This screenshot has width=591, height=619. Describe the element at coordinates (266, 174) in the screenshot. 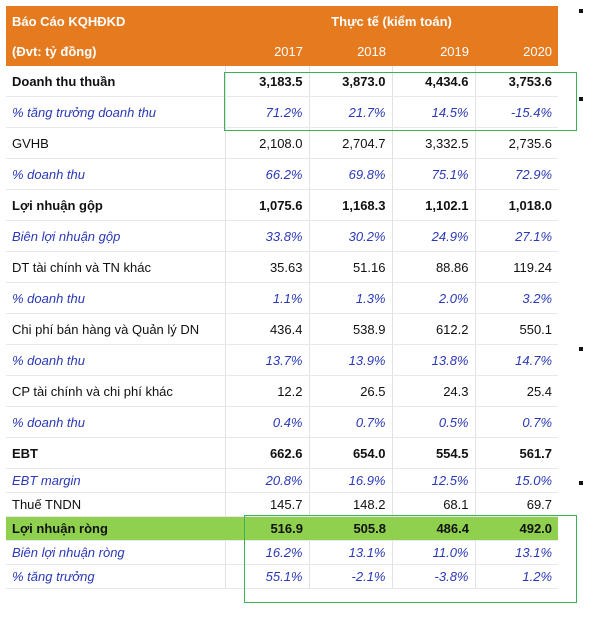

I see `cell-value: 66.2%` at that location.